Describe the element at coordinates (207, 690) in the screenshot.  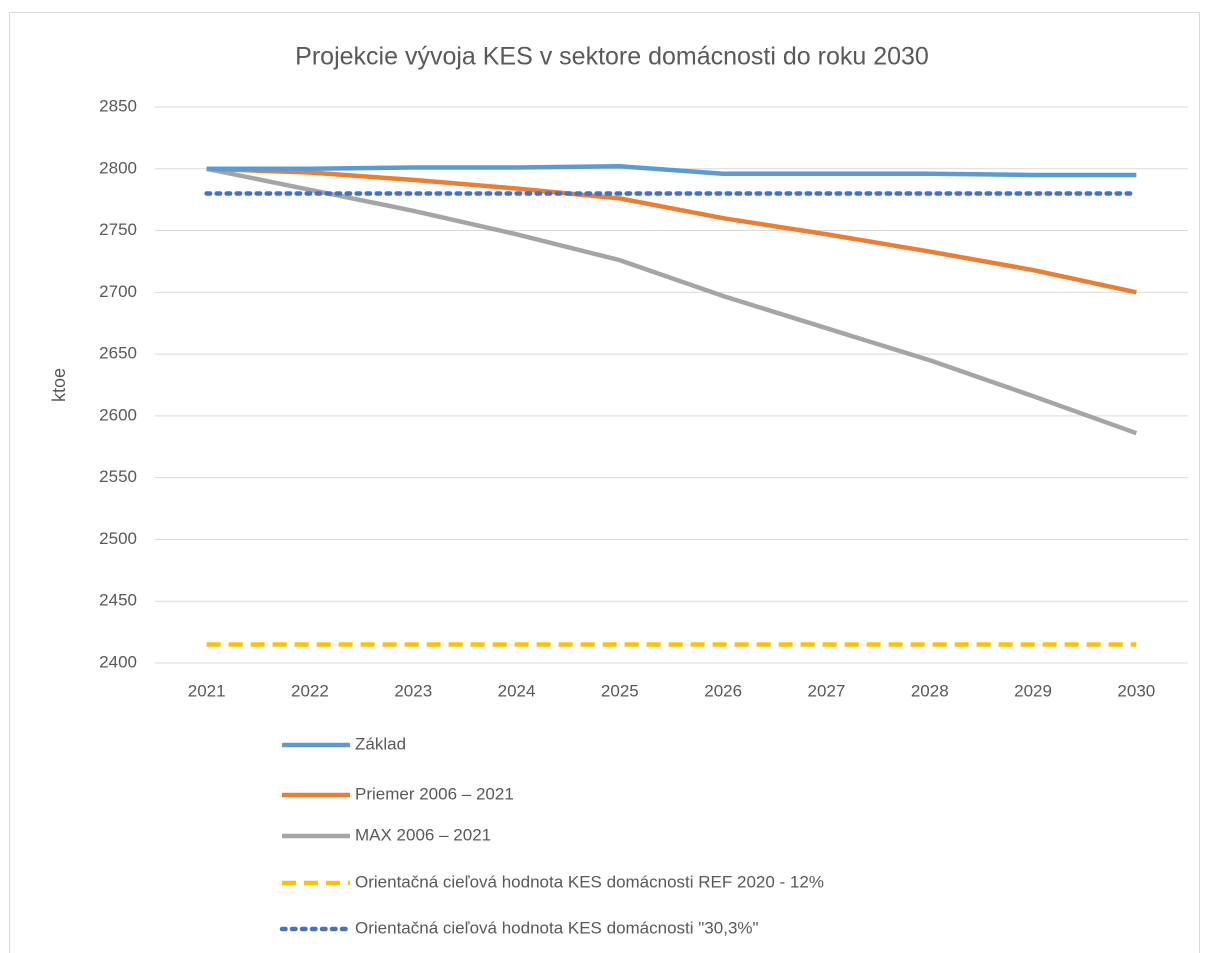
I see `x-tick-label: 2021` at that location.